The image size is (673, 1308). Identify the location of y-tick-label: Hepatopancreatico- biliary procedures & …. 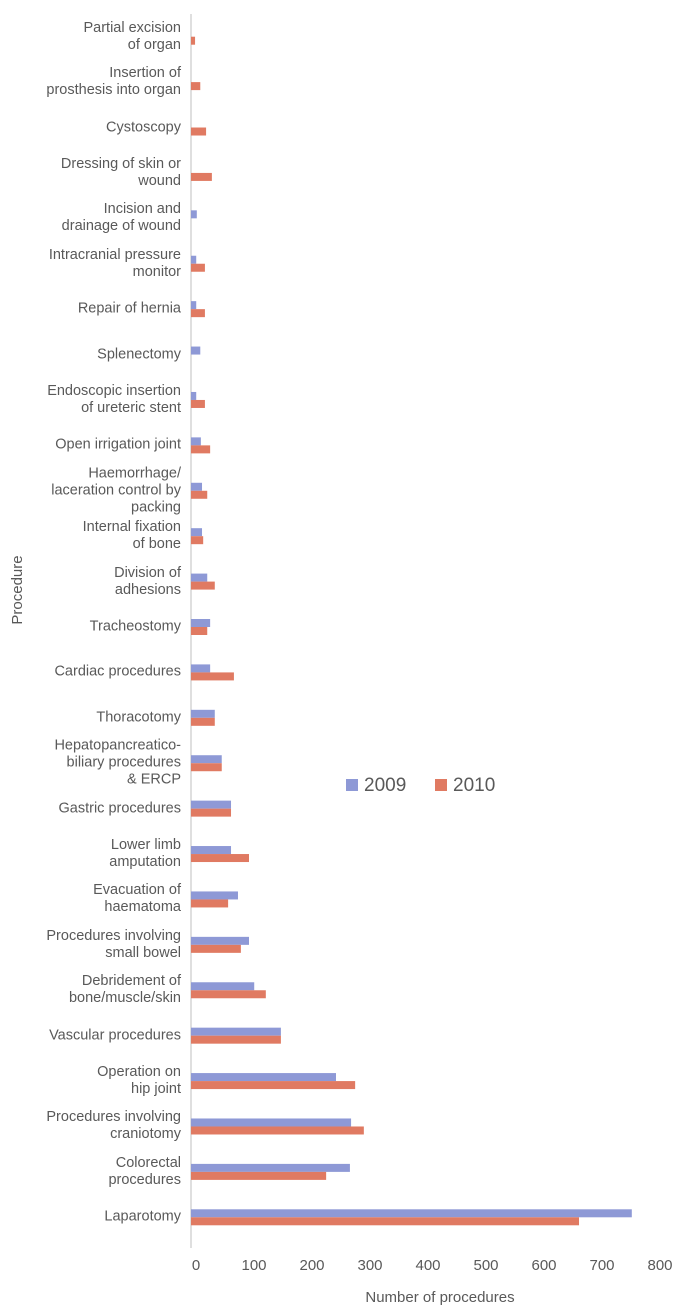
(117, 762).